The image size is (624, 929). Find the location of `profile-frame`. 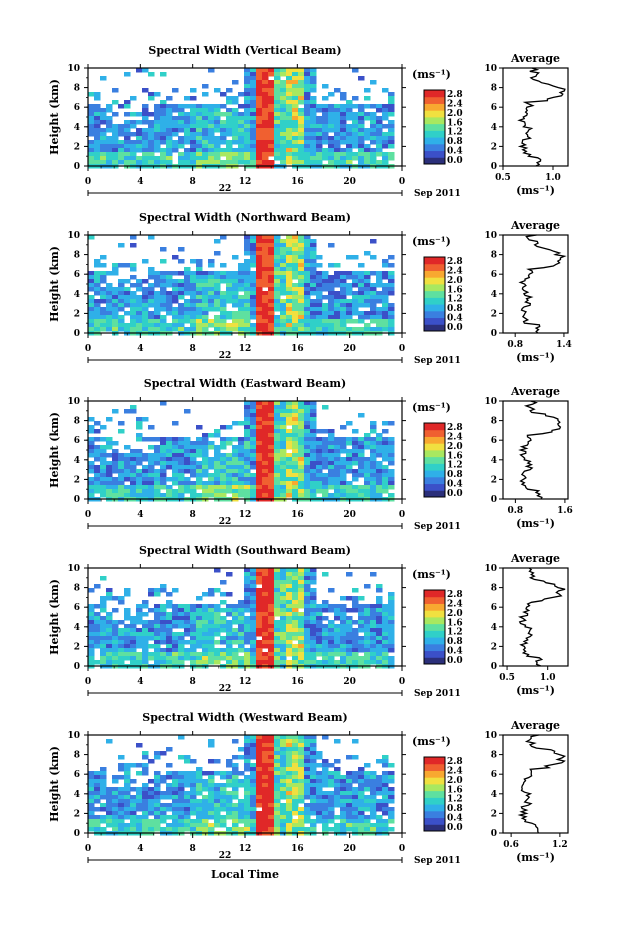

profile-frame is located at coordinates (535, 450).